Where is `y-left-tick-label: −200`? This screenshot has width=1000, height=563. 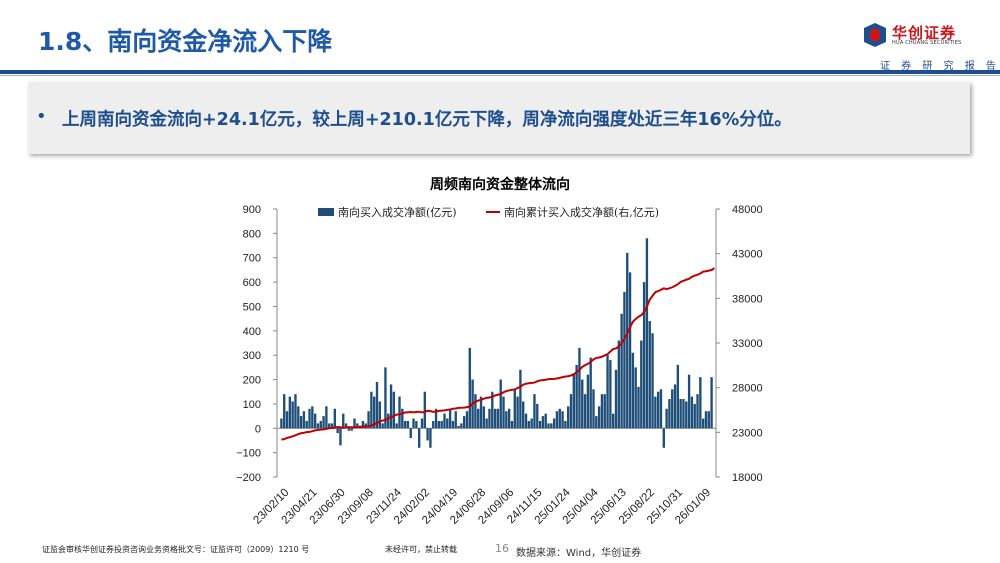 y-left-tick-label: −200 is located at coordinates (248, 478).